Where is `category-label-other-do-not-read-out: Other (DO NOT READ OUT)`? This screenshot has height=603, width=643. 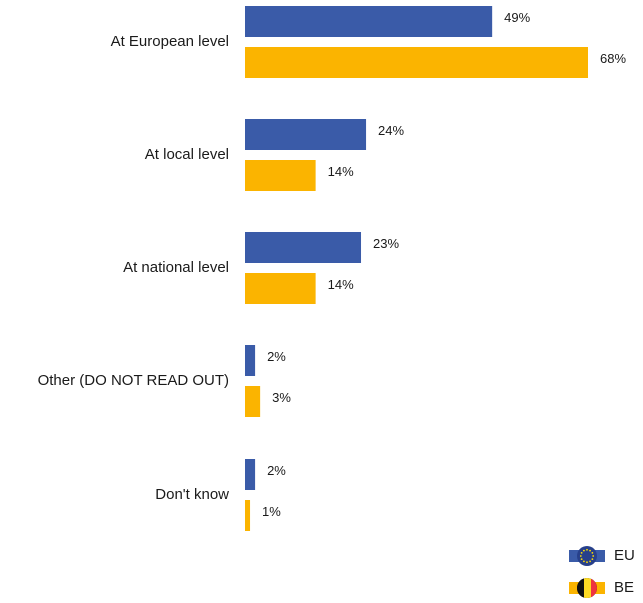 category-label-other-do-not-read-out: Other (DO NOT READ OUT) is located at coordinates (133, 380).